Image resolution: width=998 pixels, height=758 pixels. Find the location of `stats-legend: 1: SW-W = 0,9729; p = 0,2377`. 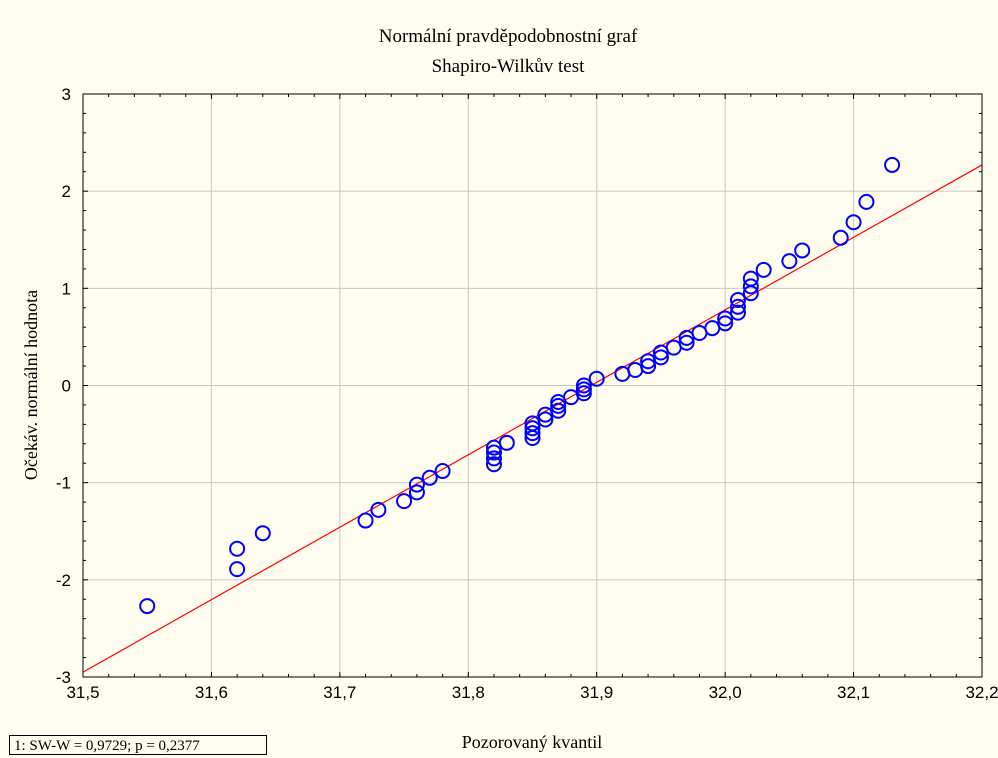

stats-legend: 1: SW-W = 0,9729; p = 0,2377 is located at coordinates (138, 745).